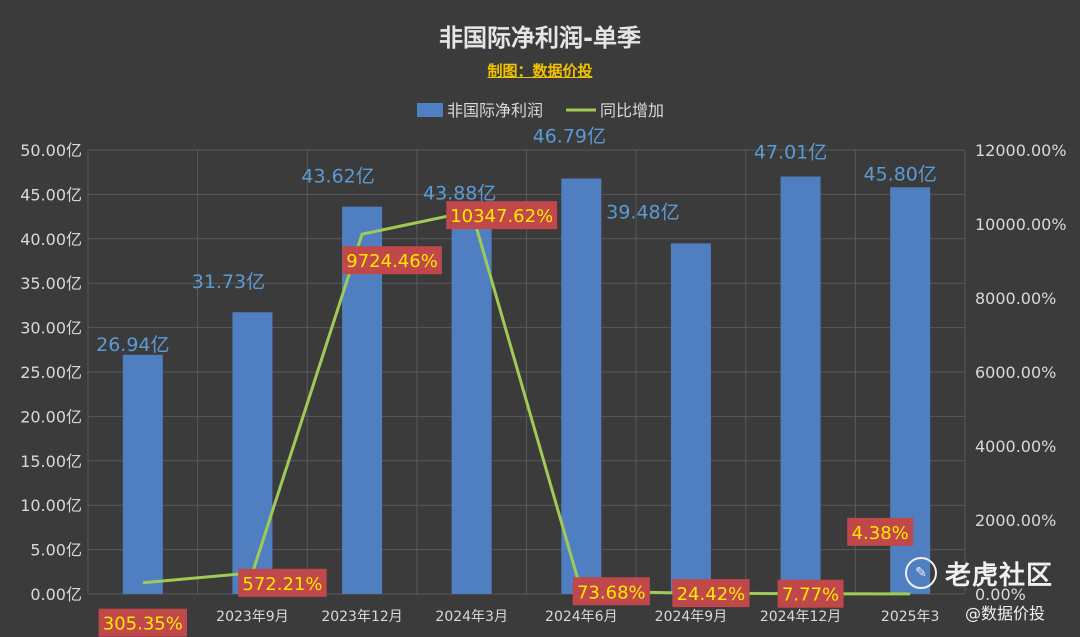  Describe the element at coordinates (51, 461) in the screenshot. I see `y-left-tick-label: 15.00亿` at that location.